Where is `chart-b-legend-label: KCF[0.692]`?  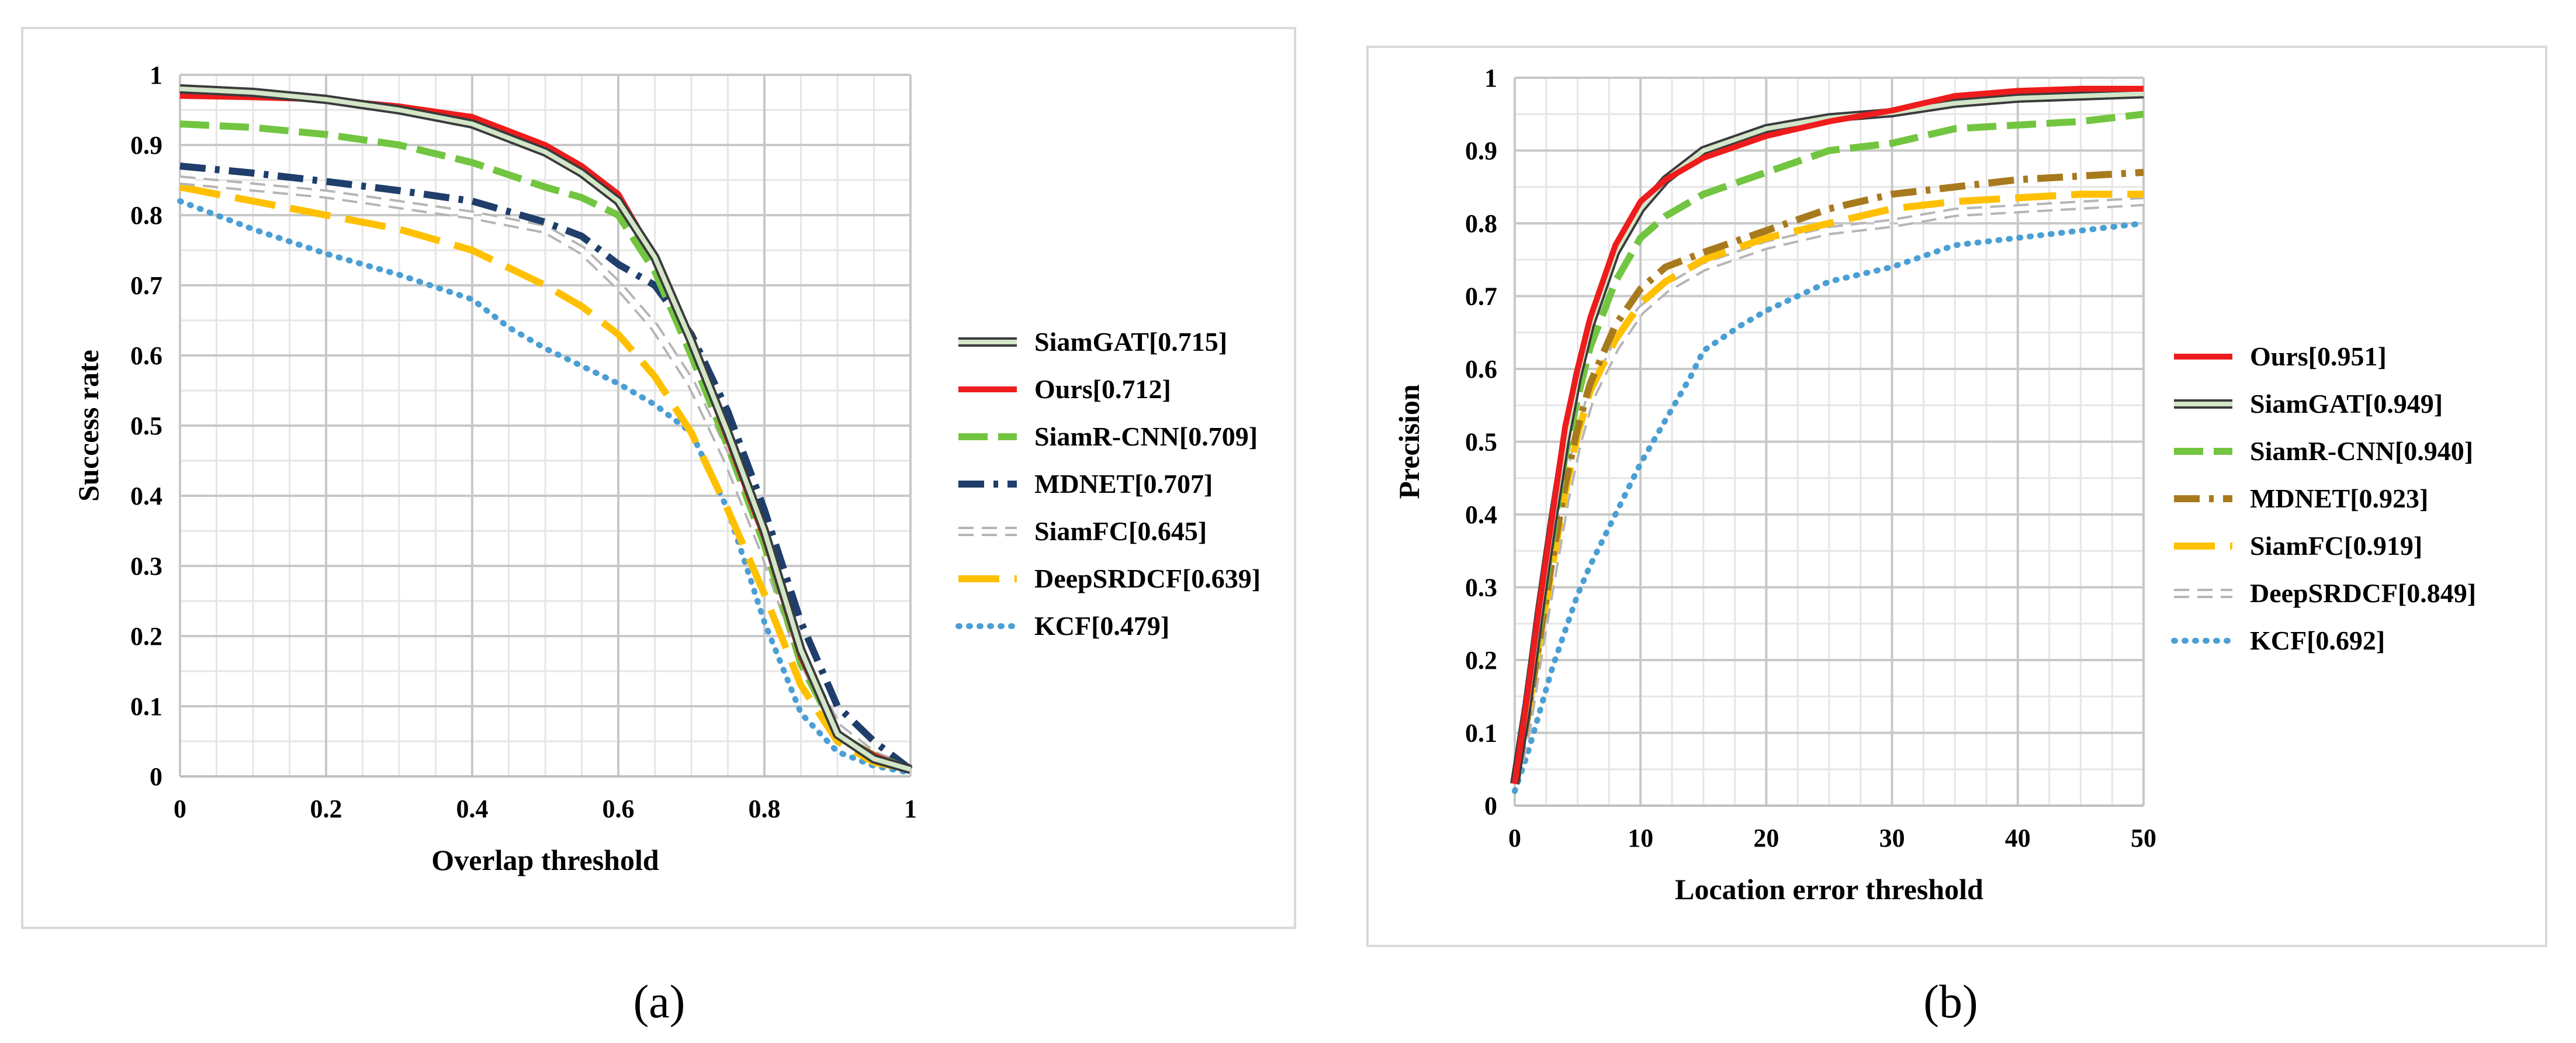
chart-b-legend-label: KCF[0.692] is located at coordinates (2317, 640).